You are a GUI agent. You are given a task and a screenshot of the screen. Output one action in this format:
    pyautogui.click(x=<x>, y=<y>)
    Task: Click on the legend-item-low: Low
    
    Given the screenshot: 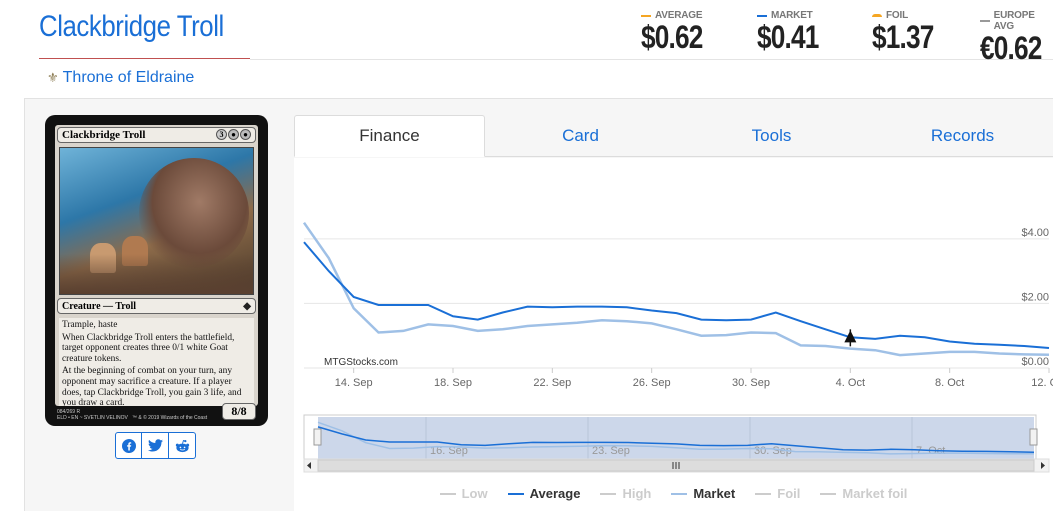 What is the action you would take?
    pyautogui.click(x=463, y=493)
    